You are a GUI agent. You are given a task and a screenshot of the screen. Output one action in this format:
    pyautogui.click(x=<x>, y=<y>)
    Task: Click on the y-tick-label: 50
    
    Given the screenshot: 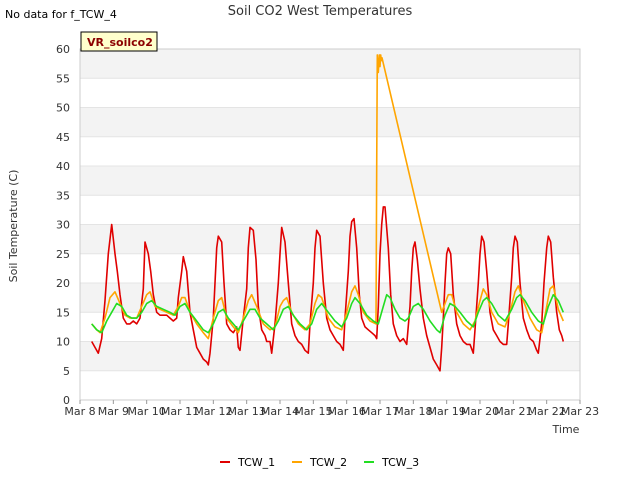 What is the action you would take?
    pyautogui.click(x=63, y=108)
    